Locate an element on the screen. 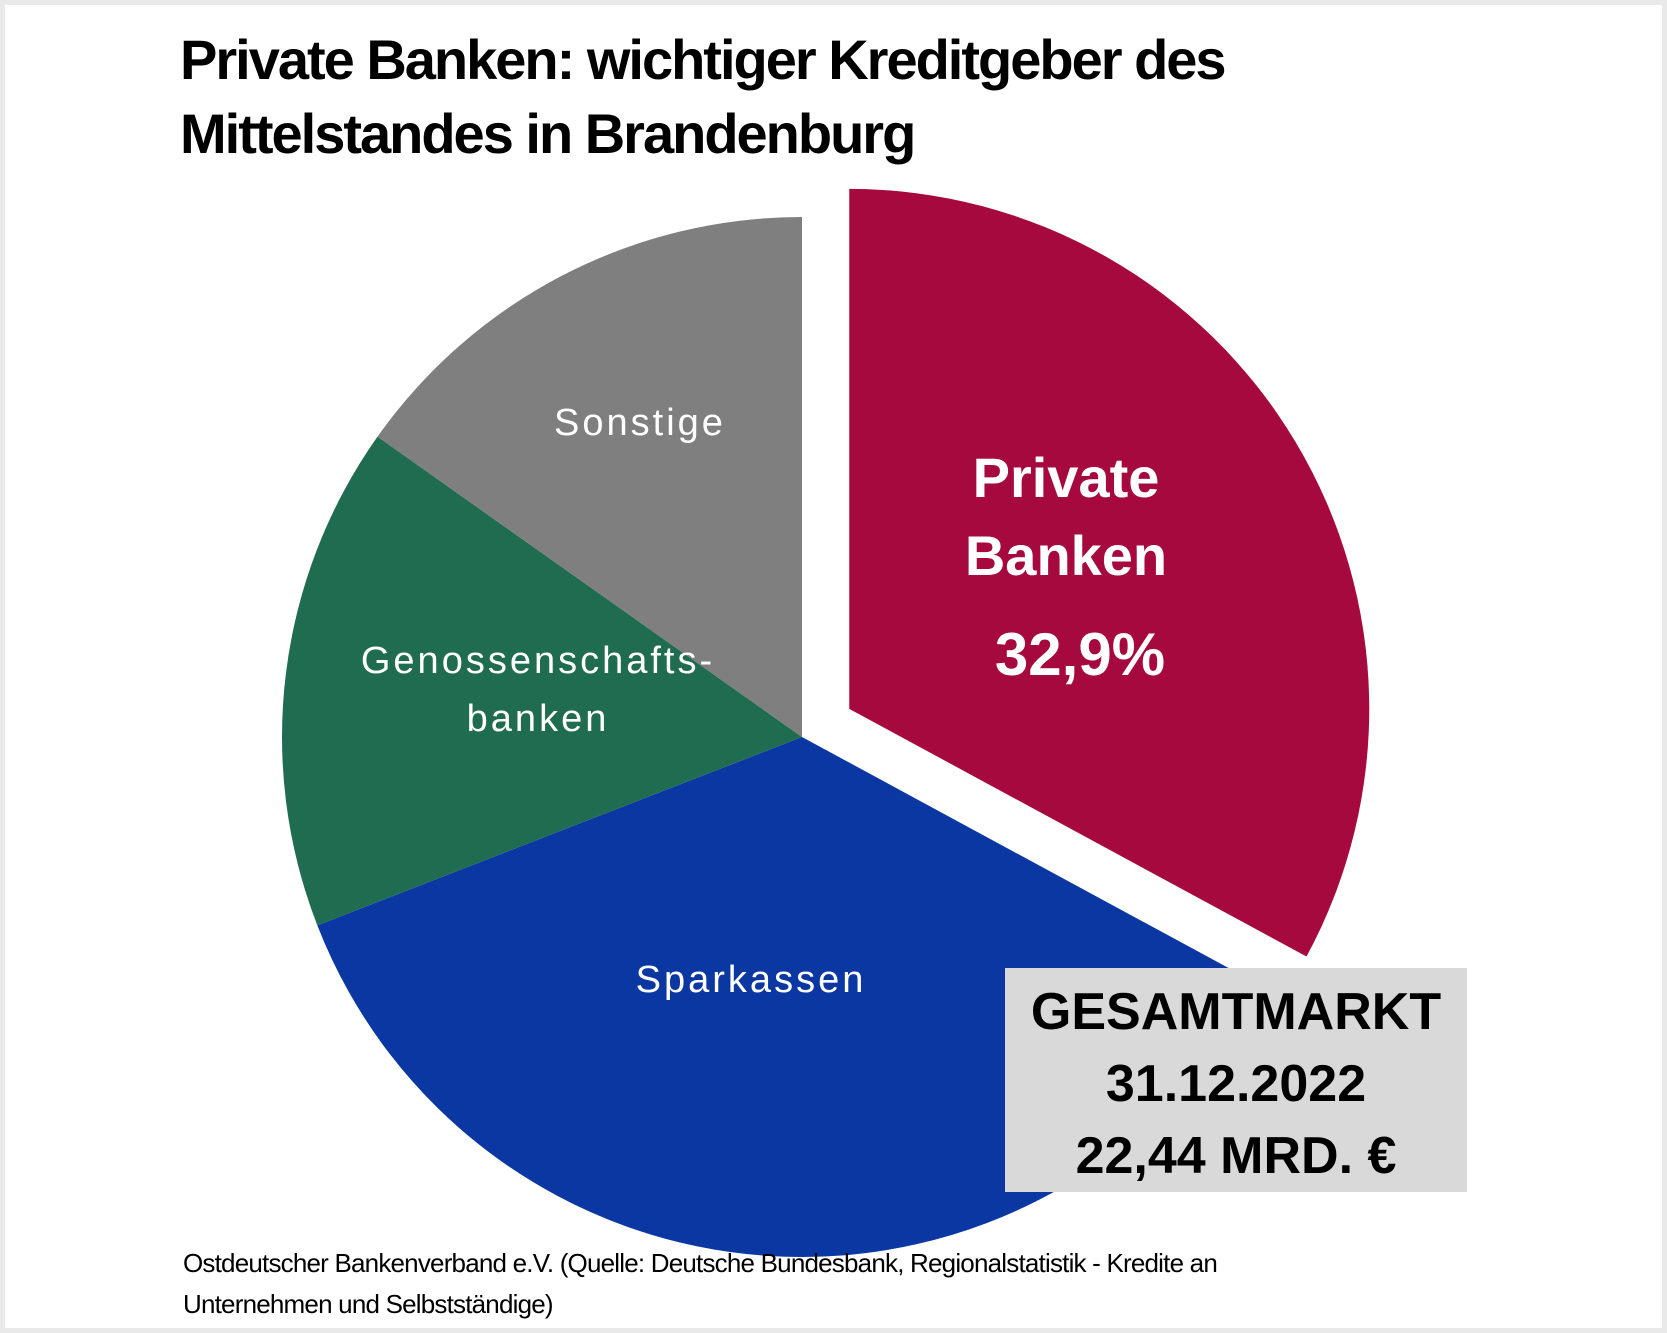 This screenshot has height=1333, width=1667. infobox-date: 31.12.2022 is located at coordinates (1236, 1084).